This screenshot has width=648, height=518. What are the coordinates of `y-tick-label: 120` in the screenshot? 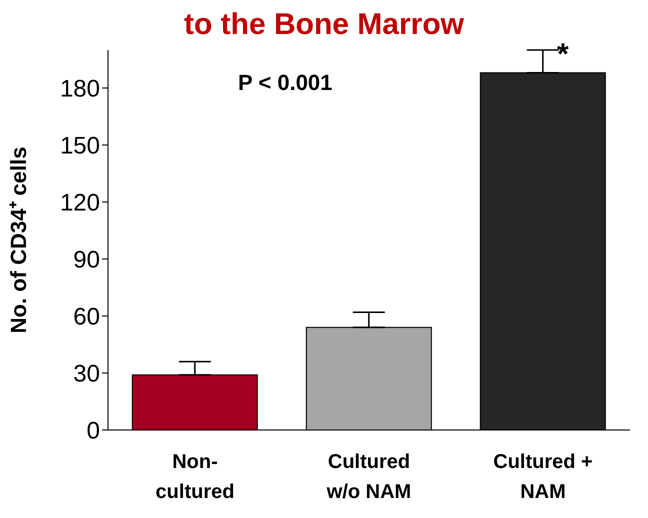 It's located at (80, 203).